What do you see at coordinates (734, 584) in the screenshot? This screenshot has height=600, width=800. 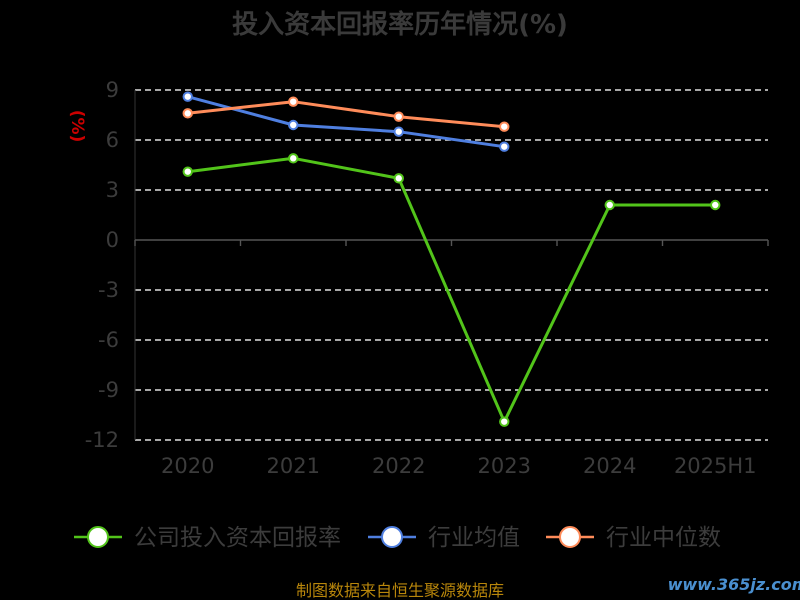 I see `watermark: www.365jz.com` at bounding box center [734, 584].